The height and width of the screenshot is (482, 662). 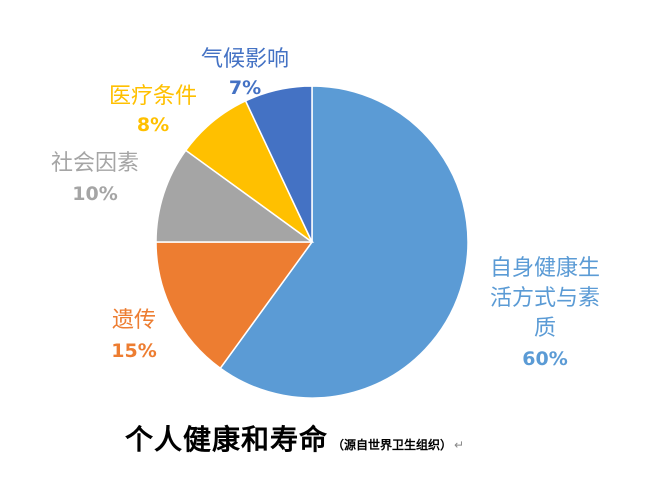 What do you see at coordinates (245, 59) in the screenshot?
I see `slice-label: 气候影响` at bounding box center [245, 59].